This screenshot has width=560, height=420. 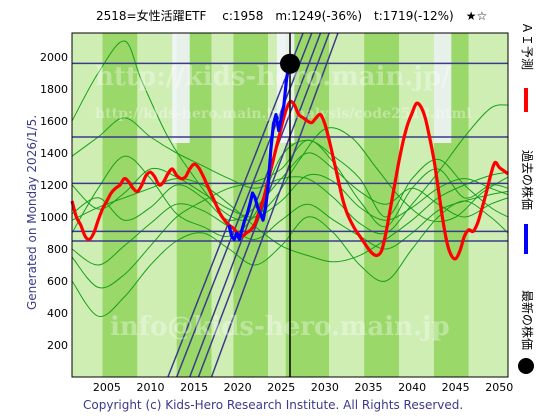 What do you see at coordinates (150, 387) in the screenshot?
I see `x-tick-label: 2010` at bounding box center [150, 387].